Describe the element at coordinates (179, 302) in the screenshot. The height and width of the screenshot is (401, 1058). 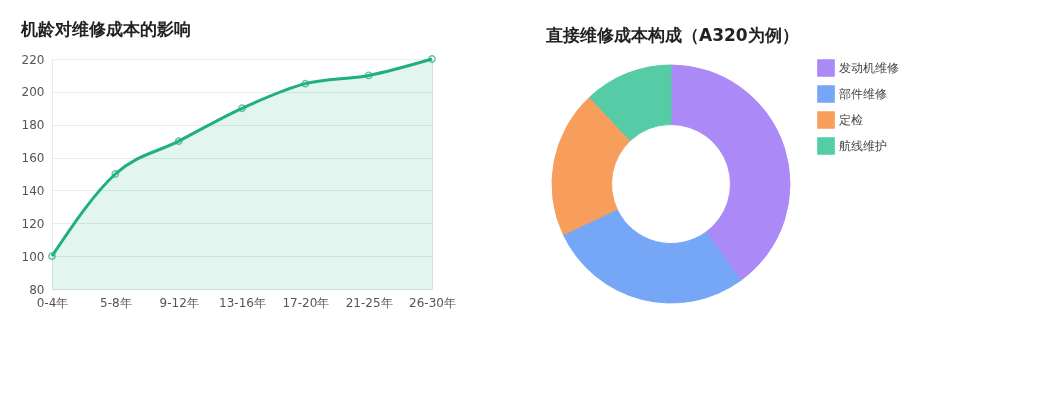
I see `x-tick-label: 9-12年` at that location.